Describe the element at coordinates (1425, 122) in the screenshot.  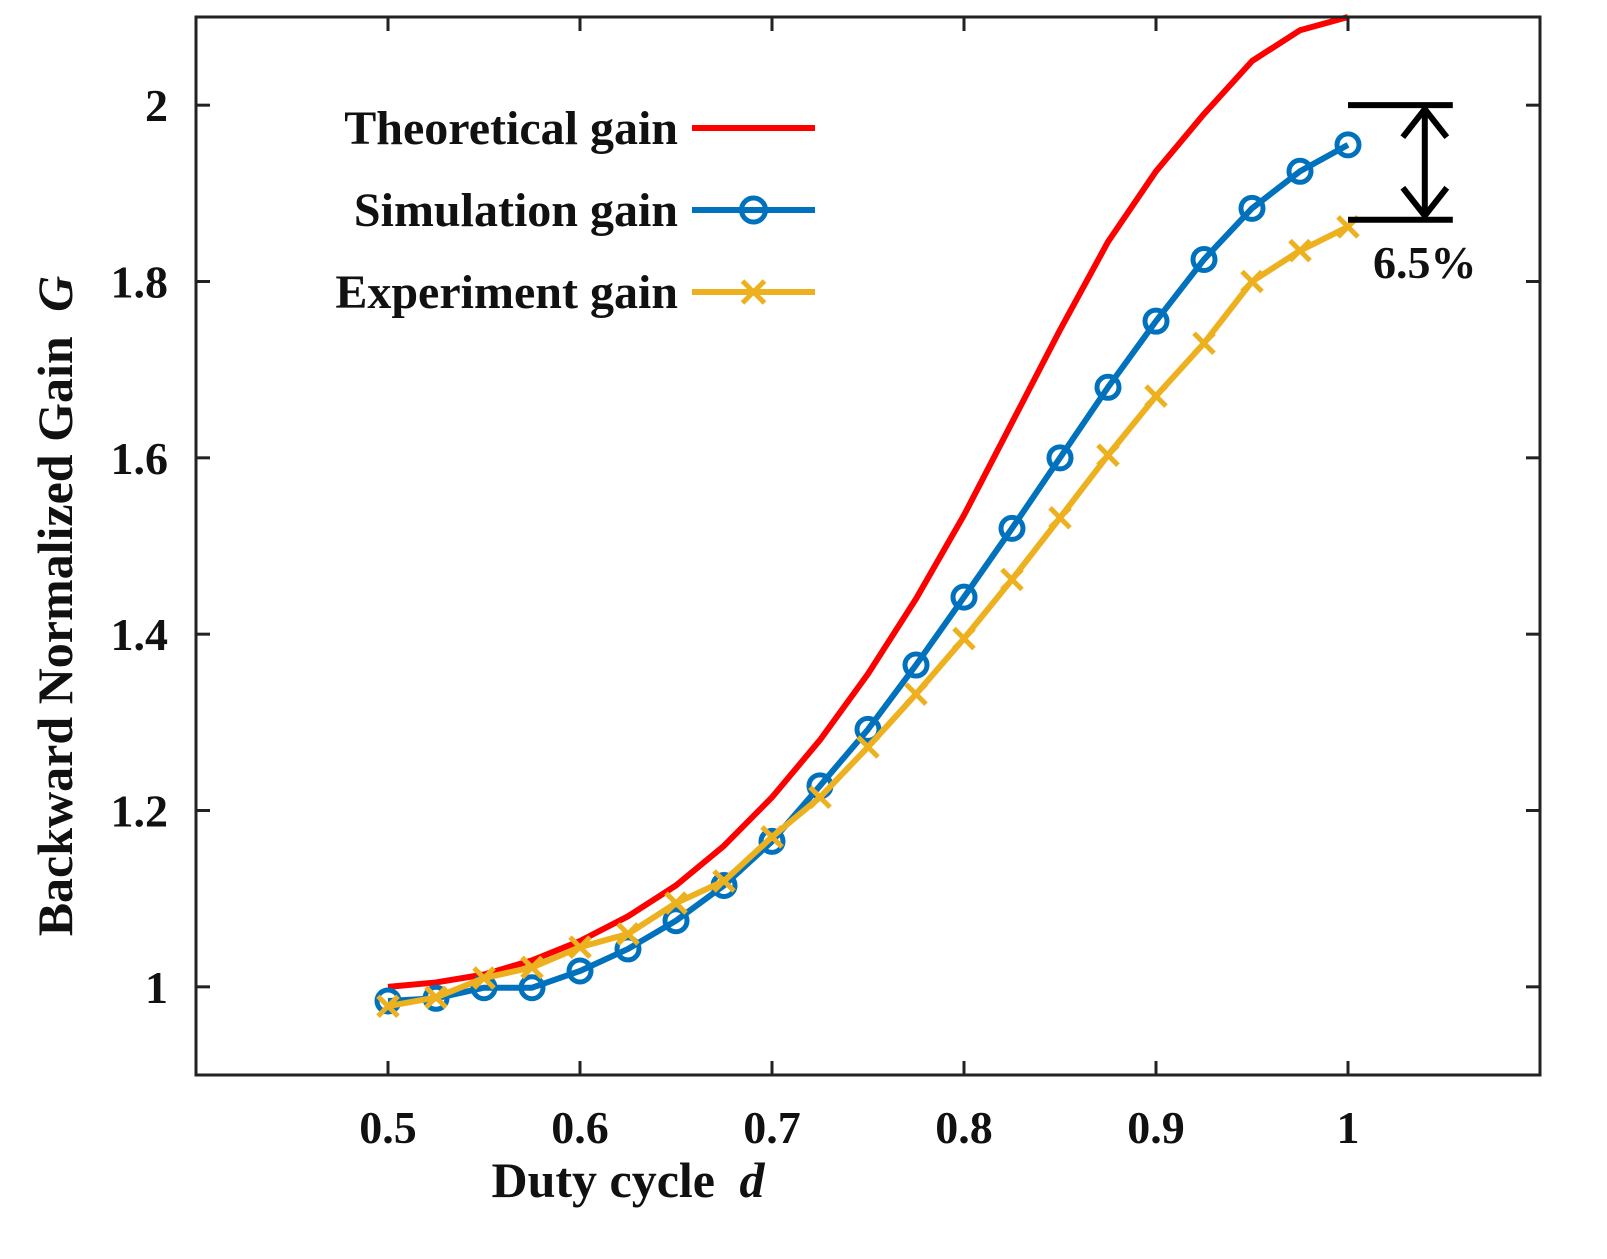
I see `annotation-arrowhead-top` at that location.